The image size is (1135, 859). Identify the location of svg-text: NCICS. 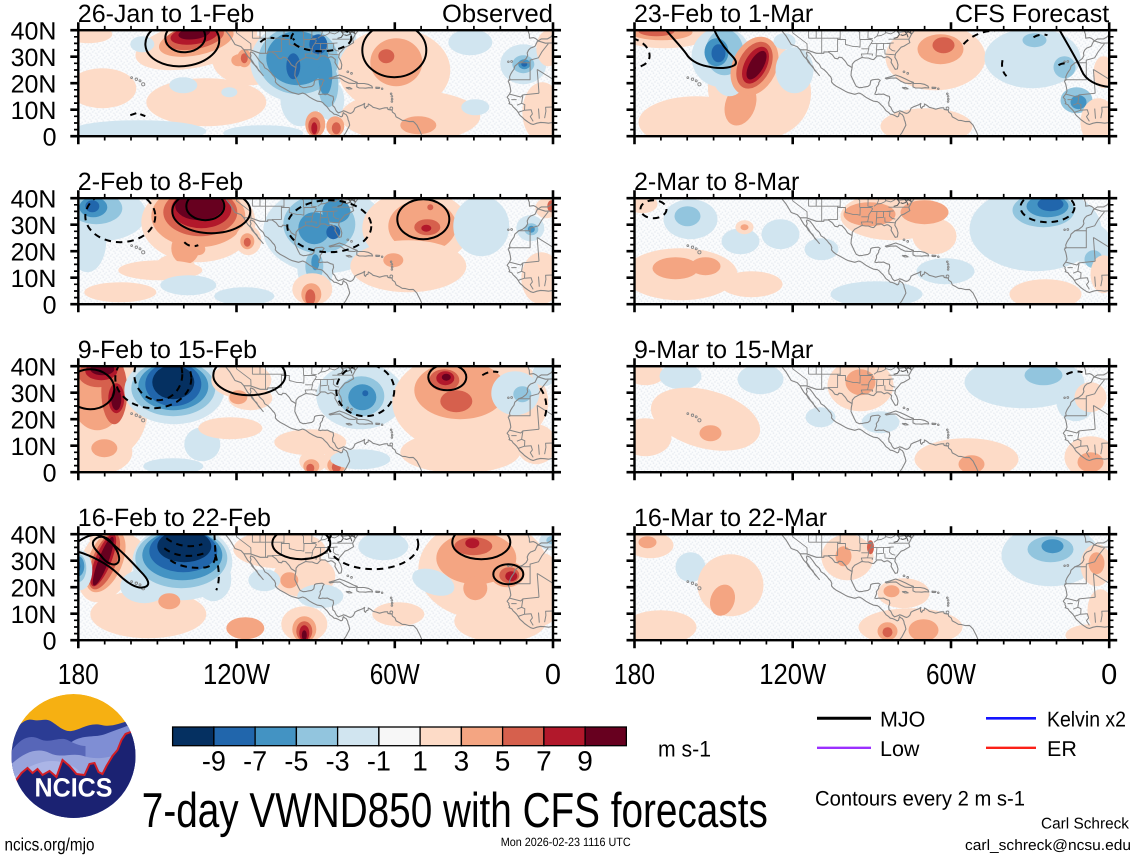
(74, 788).